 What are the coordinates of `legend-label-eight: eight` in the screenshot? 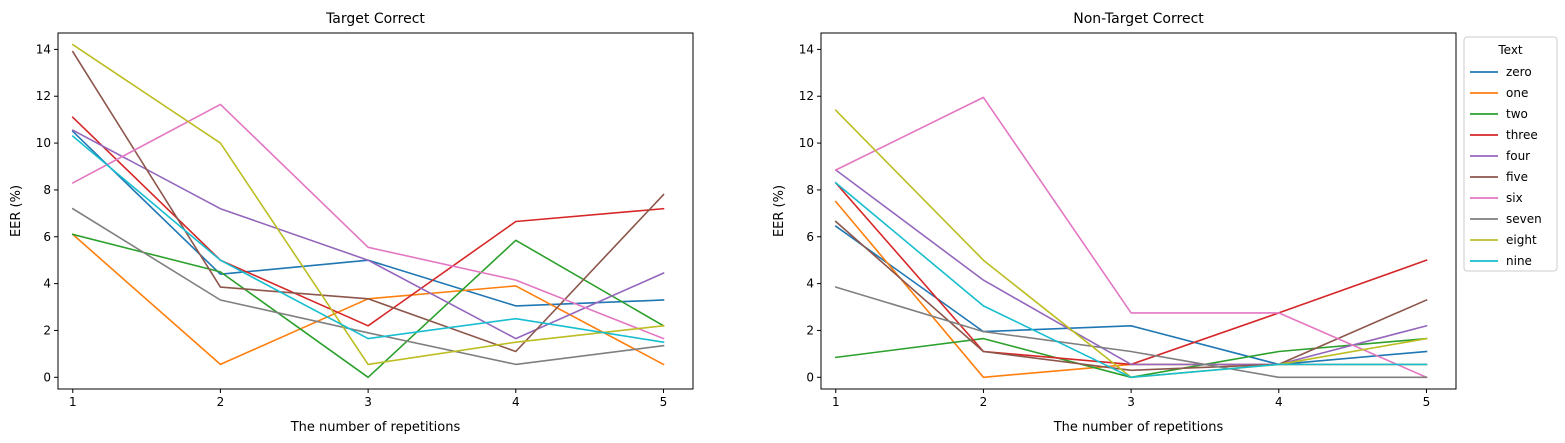 It's located at (1521, 240).